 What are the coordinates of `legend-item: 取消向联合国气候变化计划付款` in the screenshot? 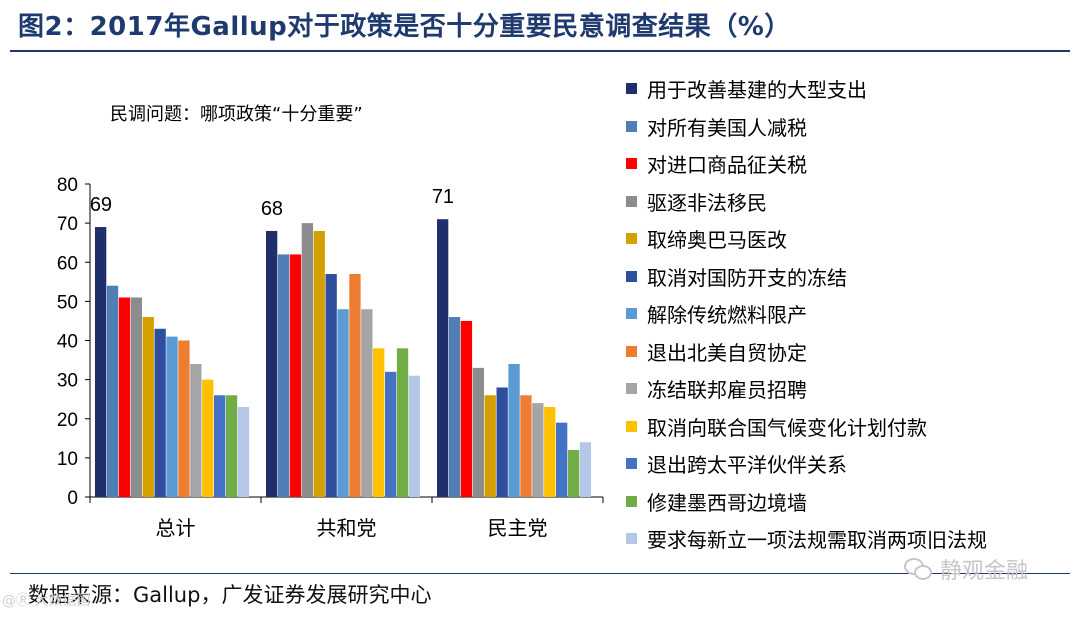 It's located at (851, 427).